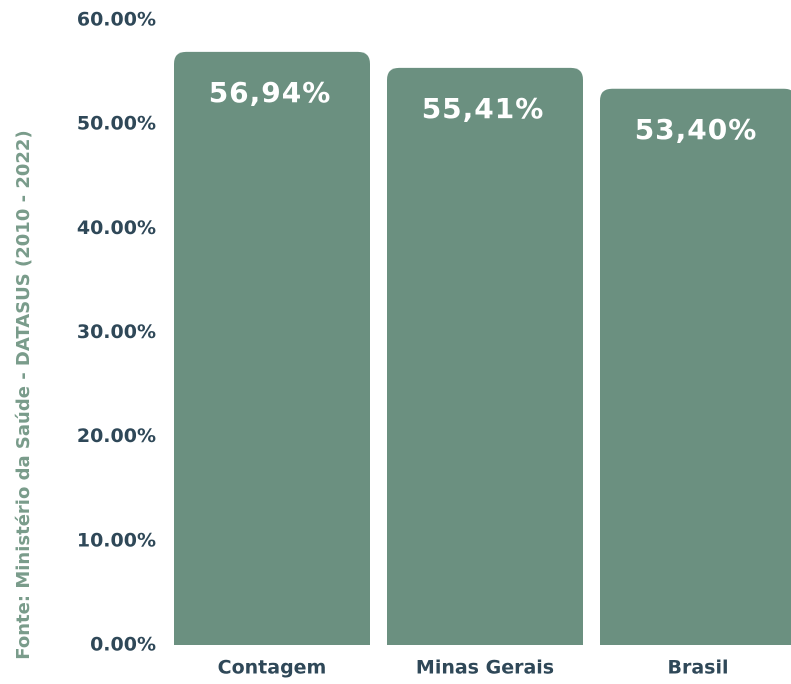  What do you see at coordinates (116, 332) in the screenshot?
I see `y-tick-label: 30.00%` at bounding box center [116, 332].